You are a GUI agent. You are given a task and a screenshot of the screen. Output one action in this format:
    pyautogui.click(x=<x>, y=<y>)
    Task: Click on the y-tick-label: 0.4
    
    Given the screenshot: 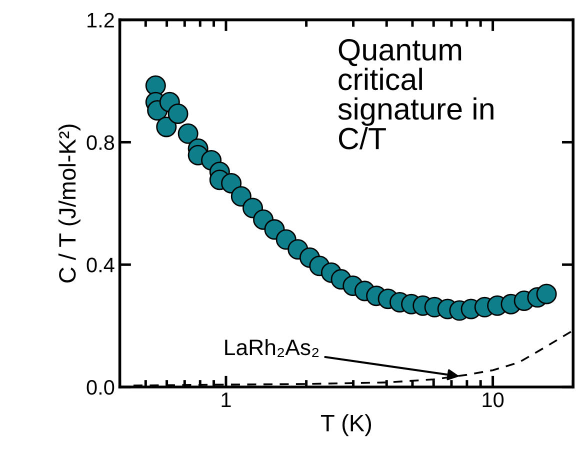 What is the action you would take?
    pyautogui.click(x=100, y=265)
    